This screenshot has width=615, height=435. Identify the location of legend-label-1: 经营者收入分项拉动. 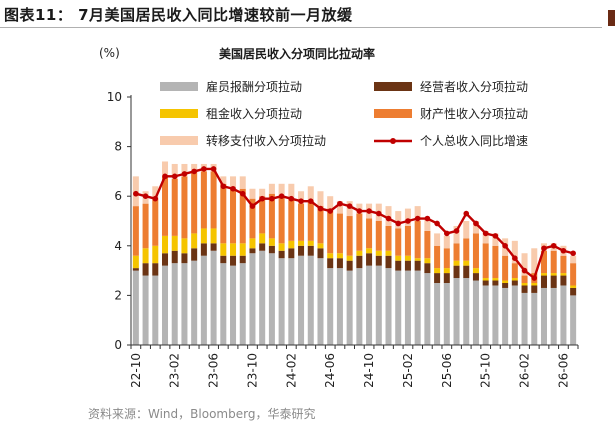
(474, 86).